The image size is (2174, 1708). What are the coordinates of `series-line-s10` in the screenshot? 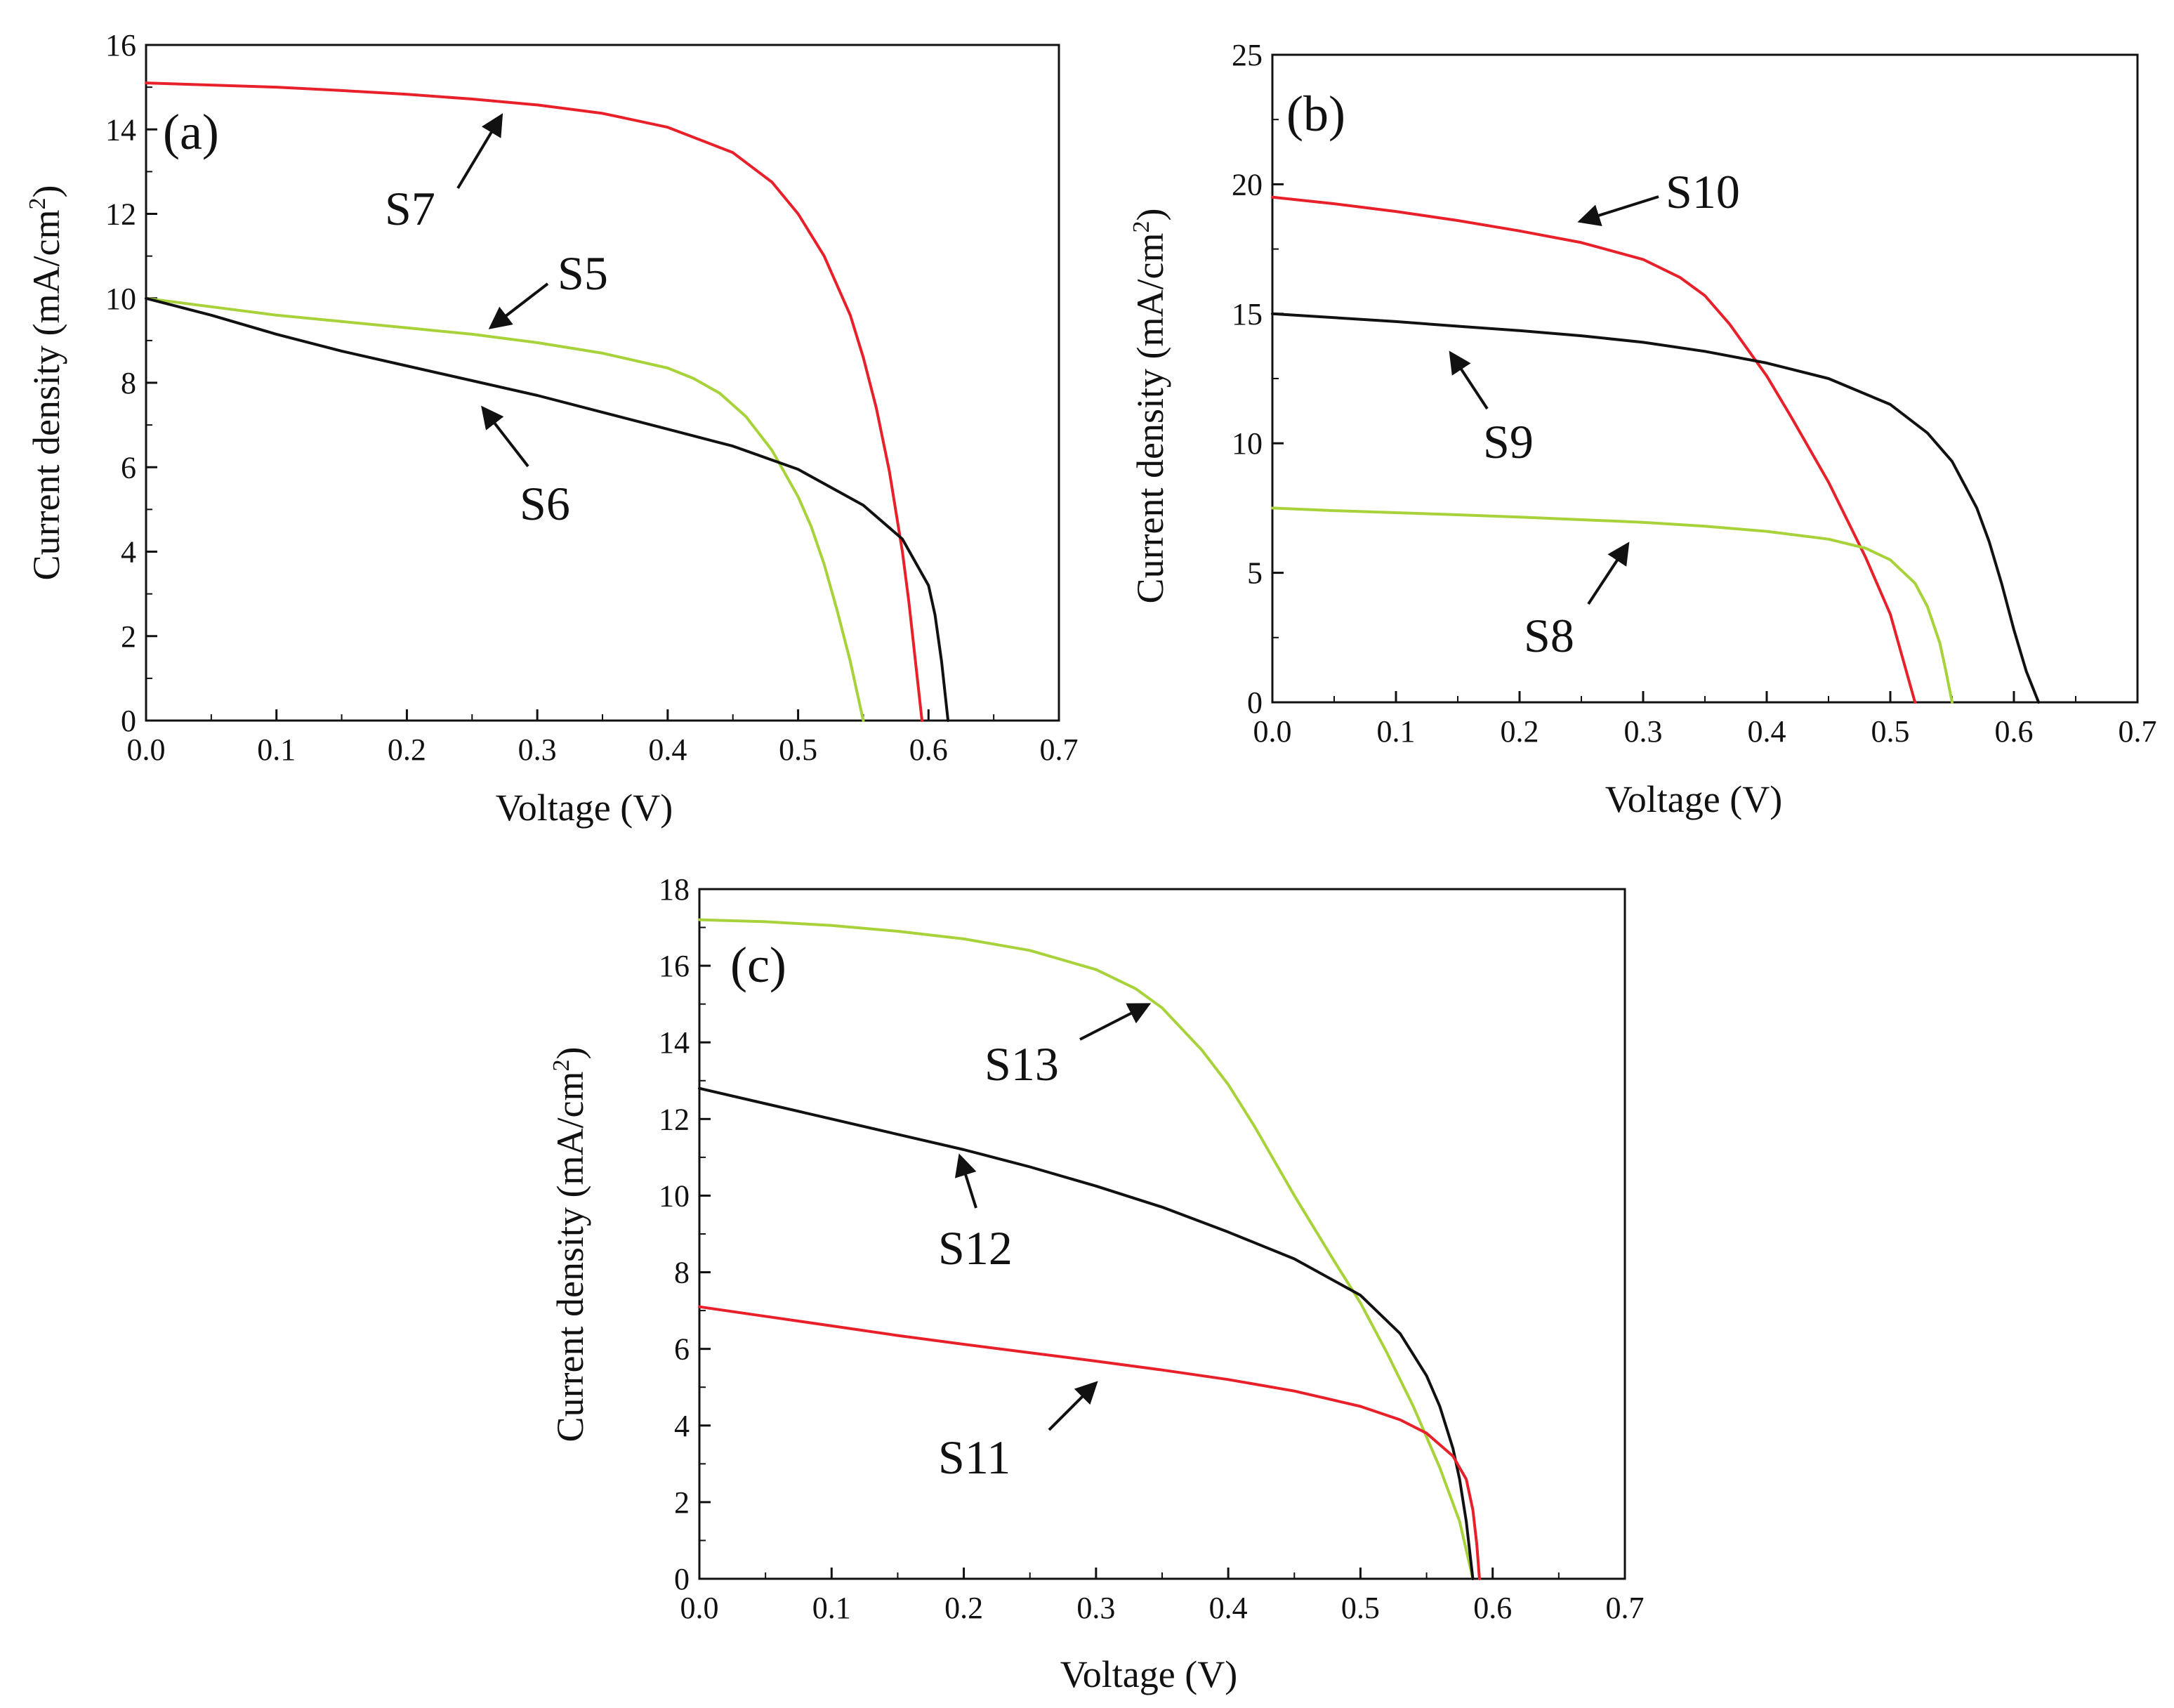 It's located at (1594, 449).